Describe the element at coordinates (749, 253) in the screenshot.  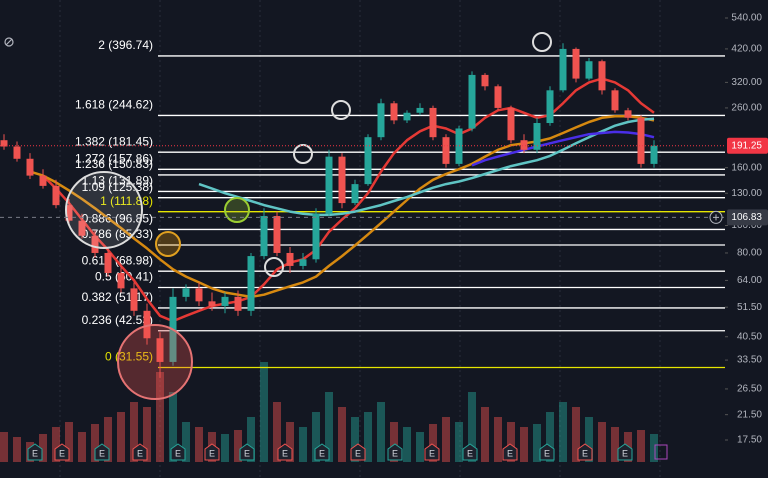
I see `y-tick-label: 80.00` at that location.